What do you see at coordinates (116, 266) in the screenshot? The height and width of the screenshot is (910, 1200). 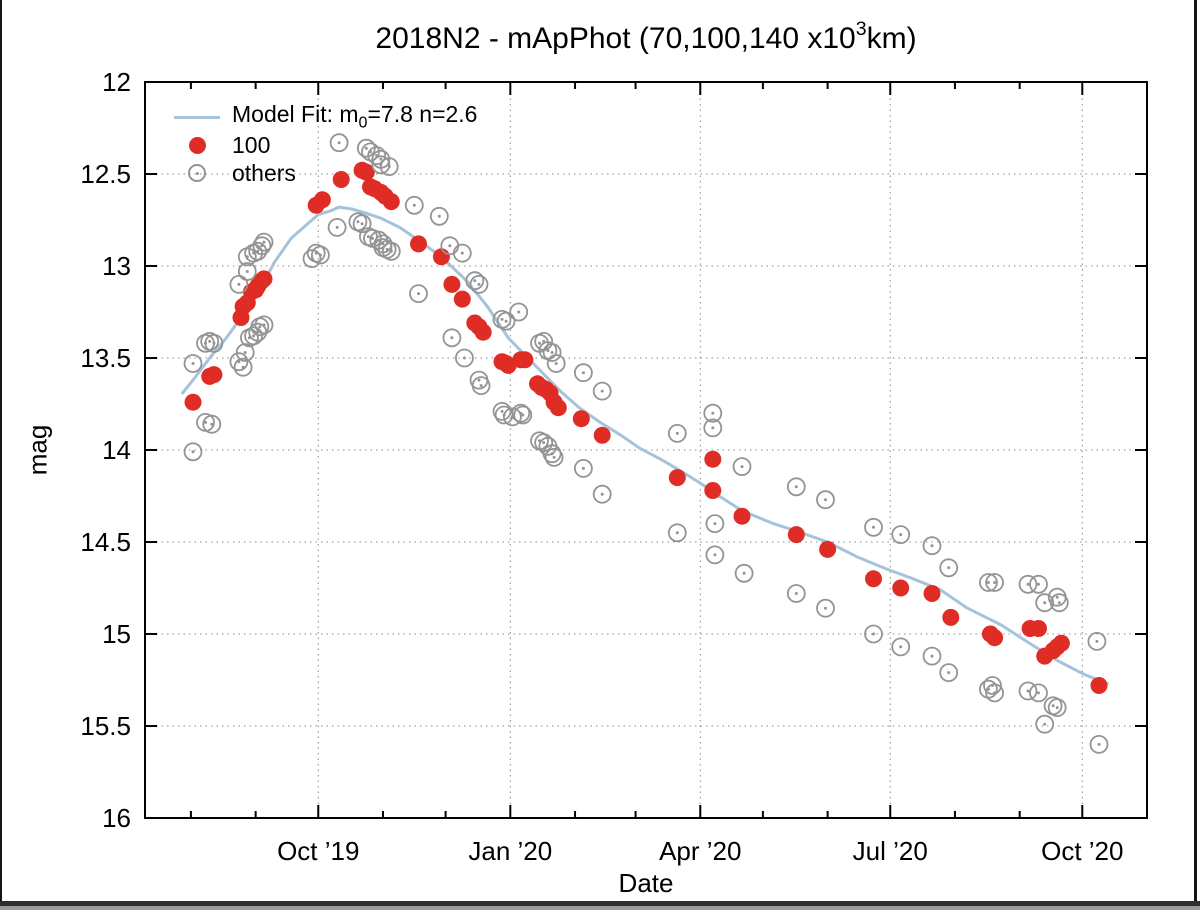 I see `y-tick-label: 13` at bounding box center [116, 266].